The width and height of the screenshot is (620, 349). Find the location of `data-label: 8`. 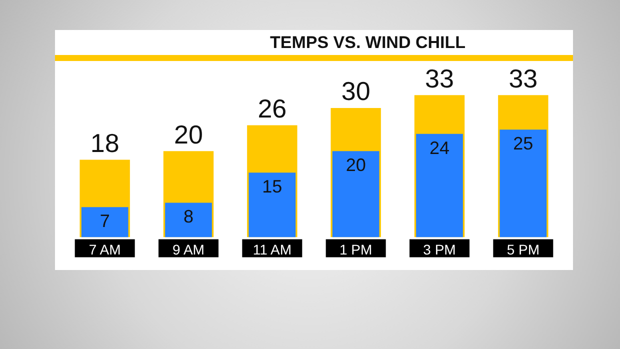

data-label: 8 is located at coordinates (188, 216).